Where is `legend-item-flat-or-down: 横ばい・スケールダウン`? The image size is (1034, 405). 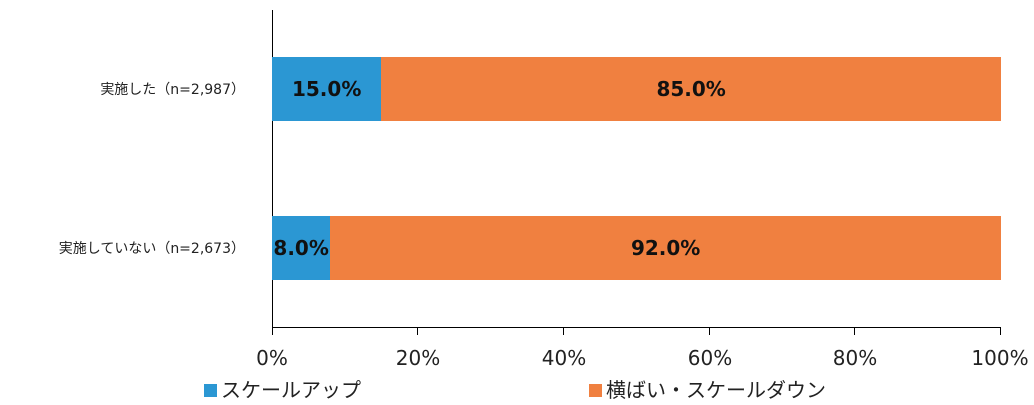 legend-item-flat-or-down: 横ばい・スケールダウン is located at coordinates (707, 388).